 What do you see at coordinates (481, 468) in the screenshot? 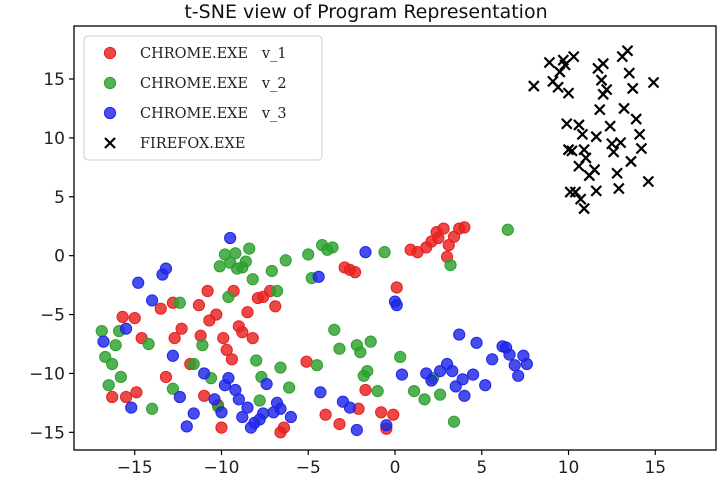
I see `x-tick-label: 5` at bounding box center [481, 468].